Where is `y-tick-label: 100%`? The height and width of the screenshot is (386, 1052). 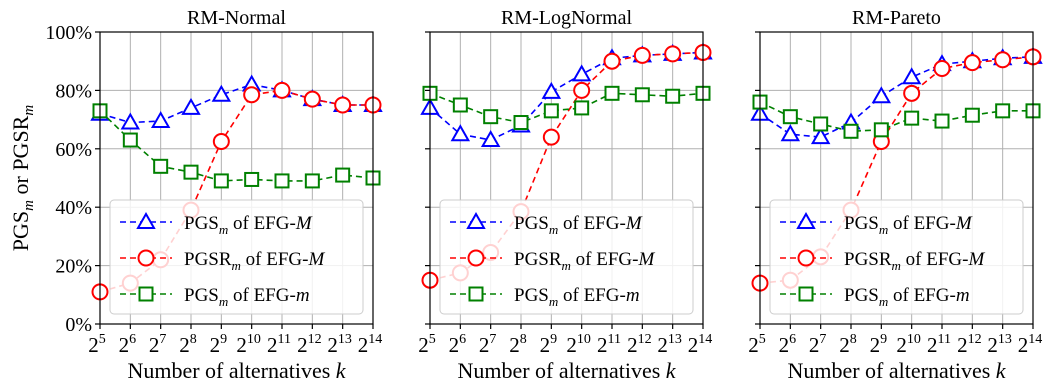
y-tick-label: 100% is located at coordinates (68, 33).